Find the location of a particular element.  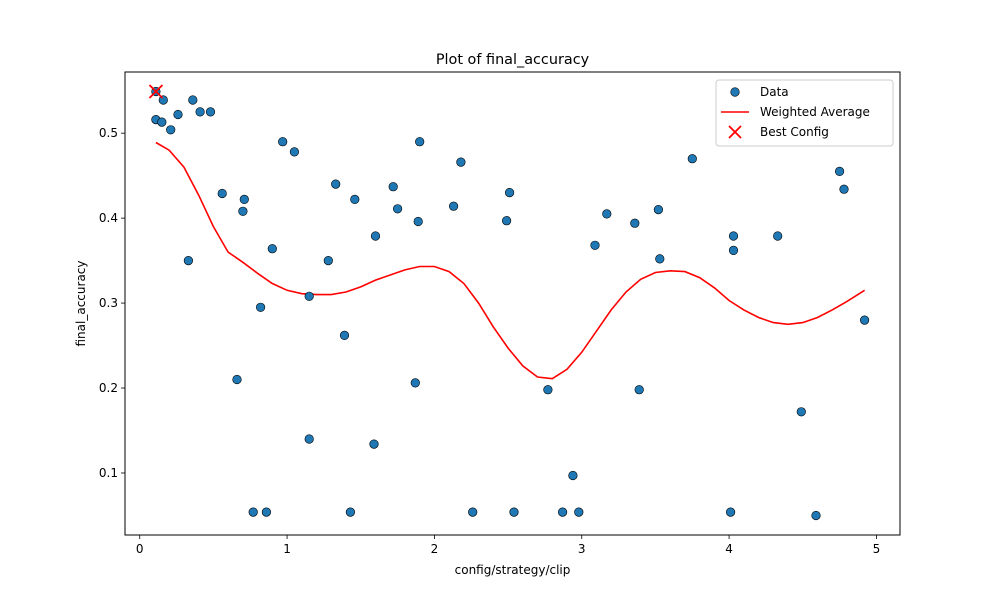

legend-best-config-label: Best Config is located at coordinates (794, 132).